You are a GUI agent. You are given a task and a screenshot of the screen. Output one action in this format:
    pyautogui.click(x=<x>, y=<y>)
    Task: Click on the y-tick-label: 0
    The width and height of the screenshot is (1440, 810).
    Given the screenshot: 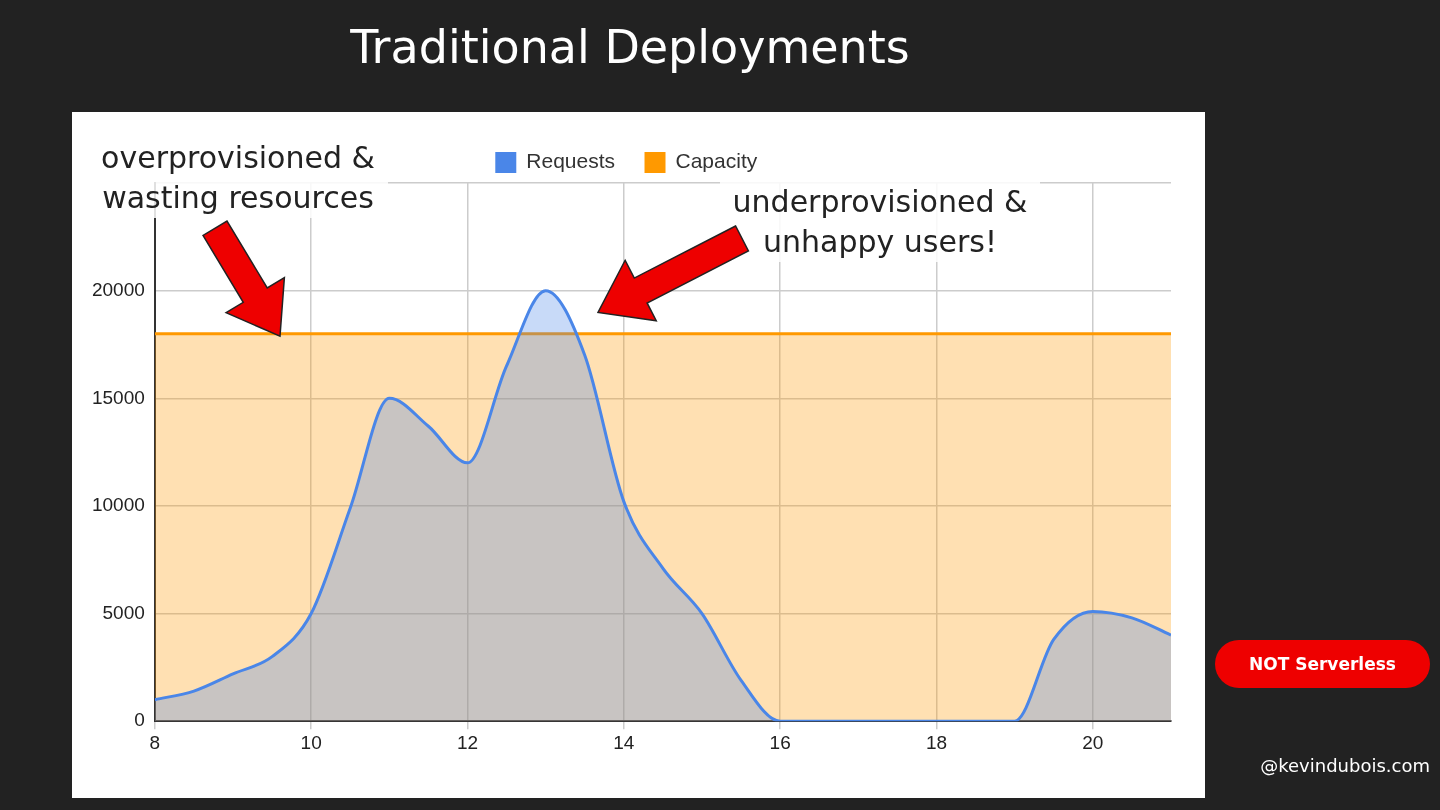 What is the action you would take?
    pyautogui.click(x=139, y=720)
    